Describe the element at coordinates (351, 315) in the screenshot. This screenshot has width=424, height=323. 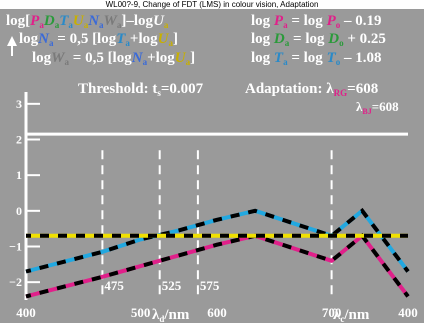
I see `x-axis-label-c: λc/nm` at that location.